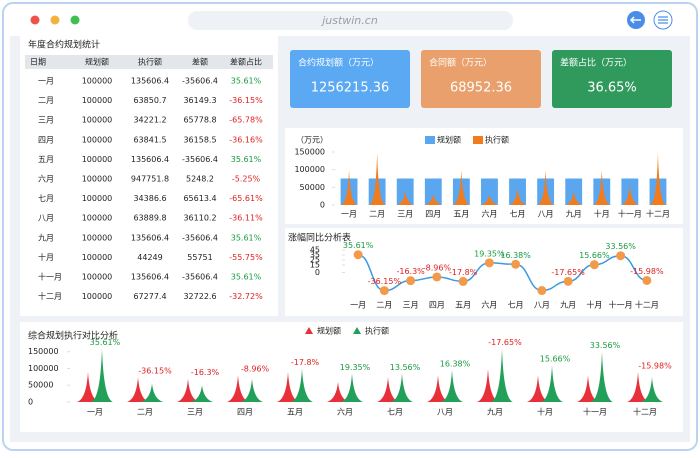 This screenshot has width=700, height=458. Describe the element at coordinates (594, 255) in the screenshot. I see `value-label: 15.66%` at that location.